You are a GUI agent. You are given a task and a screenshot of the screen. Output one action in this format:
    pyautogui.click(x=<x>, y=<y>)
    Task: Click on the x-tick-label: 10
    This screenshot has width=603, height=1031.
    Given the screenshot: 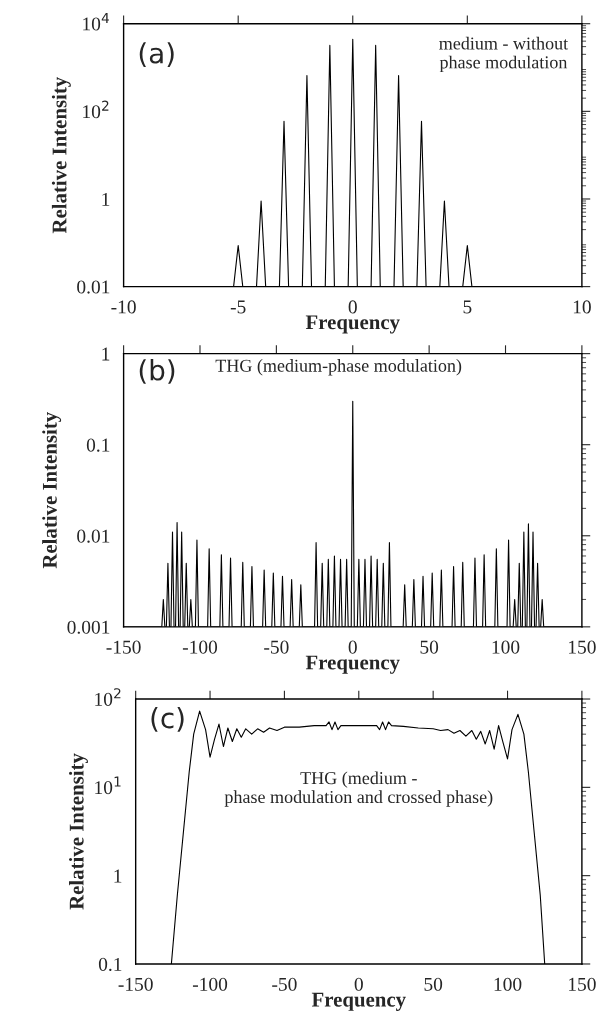 What is the action you would take?
    pyautogui.click(x=582, y=307)
    